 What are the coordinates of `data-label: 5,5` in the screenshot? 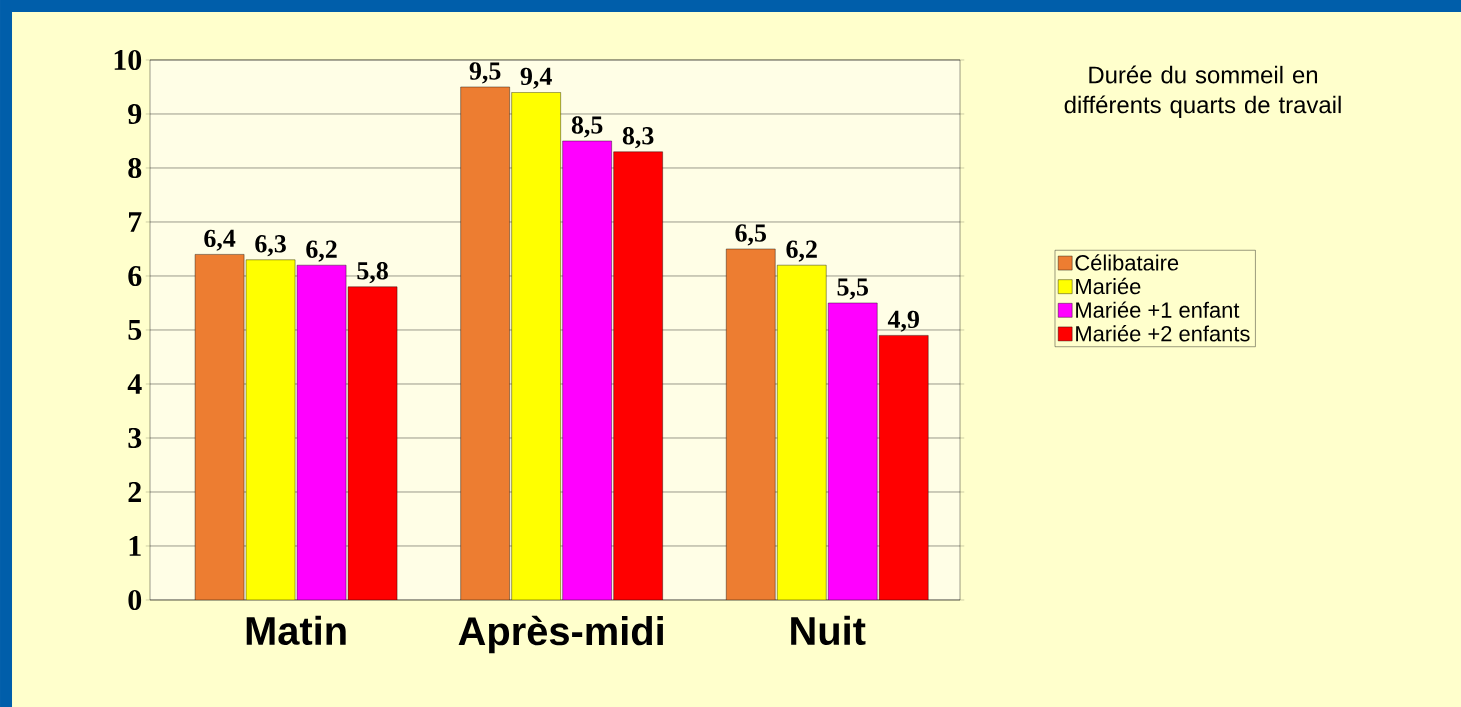 It's located at (852, 289).